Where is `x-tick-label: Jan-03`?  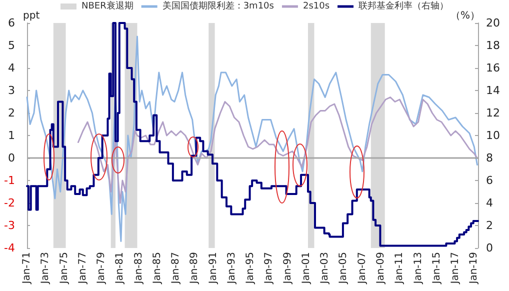
x-tick-label: Jan-03 is located at coordinates (325, 268).